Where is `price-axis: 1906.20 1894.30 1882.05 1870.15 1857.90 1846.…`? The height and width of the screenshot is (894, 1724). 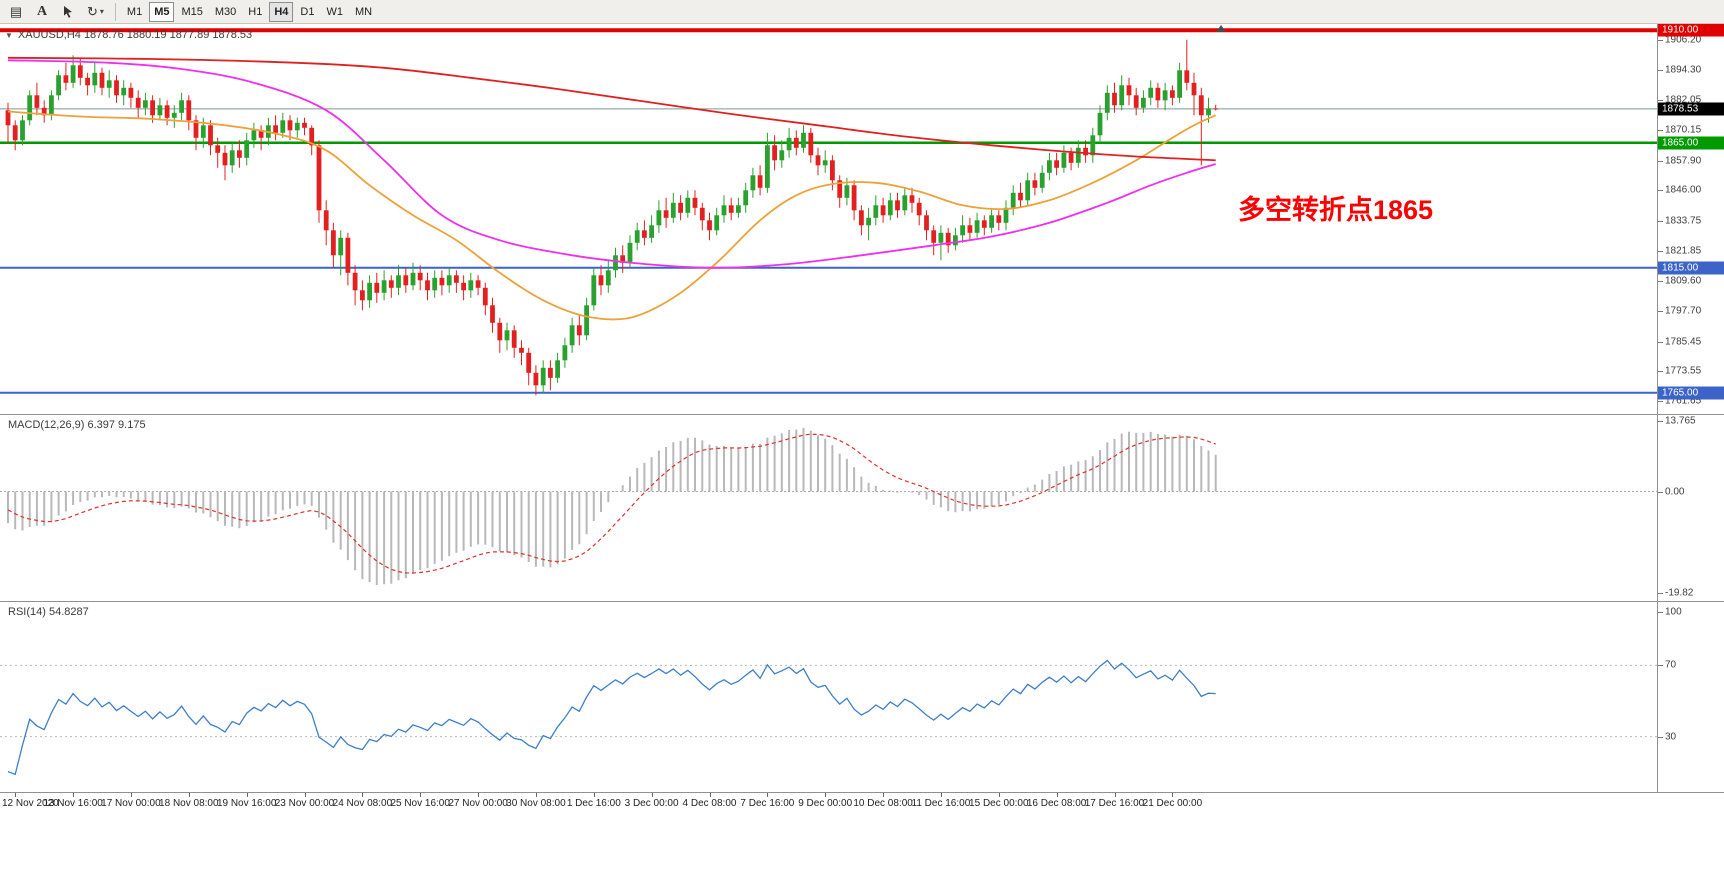
price-axis: 1906.20 1894.30 1882.05 1870.15 1857.90 1846.… is located at coordinates (1690, 407).